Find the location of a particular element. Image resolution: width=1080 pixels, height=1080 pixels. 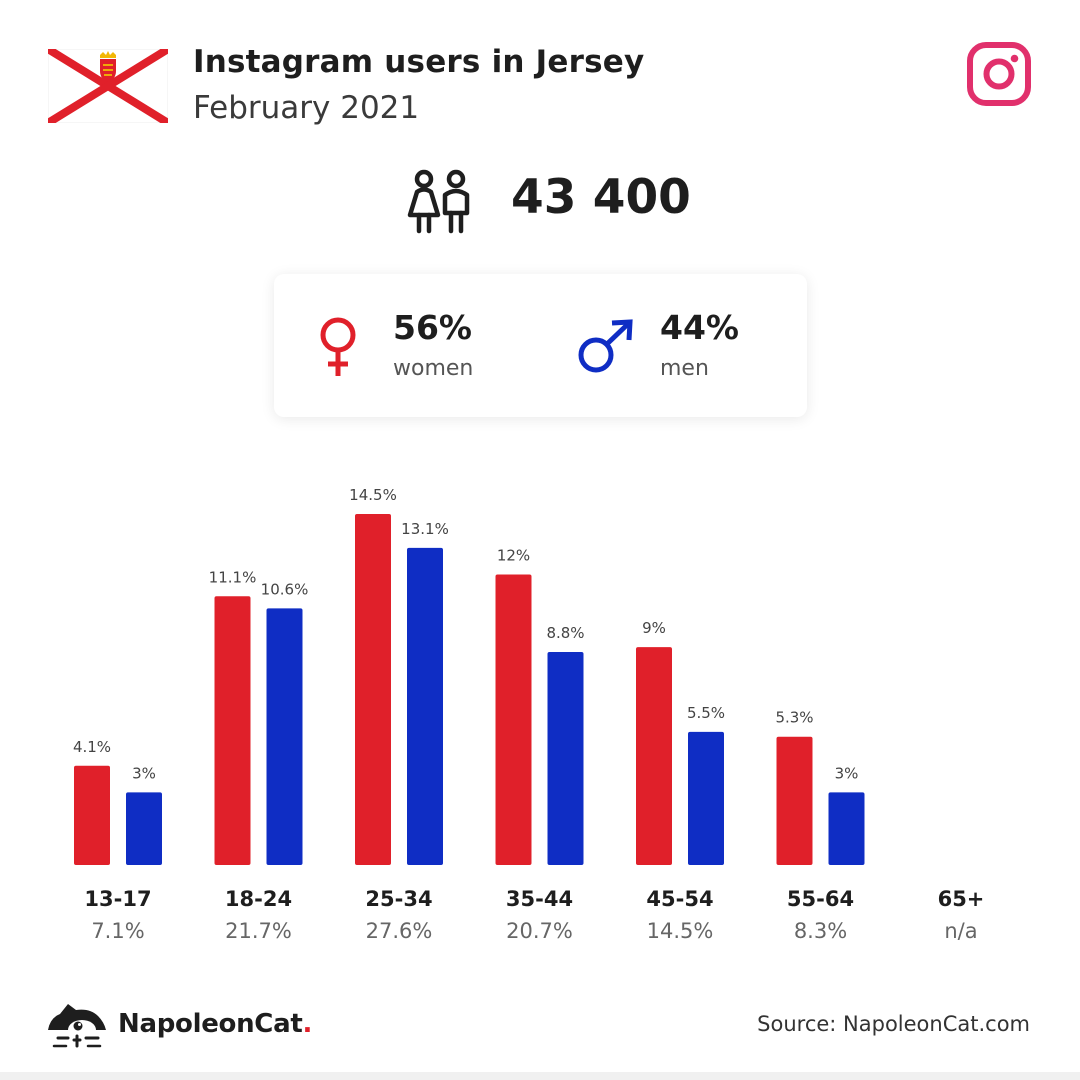

bar-value-label: 14.5% is located at coordinates (373, 495).